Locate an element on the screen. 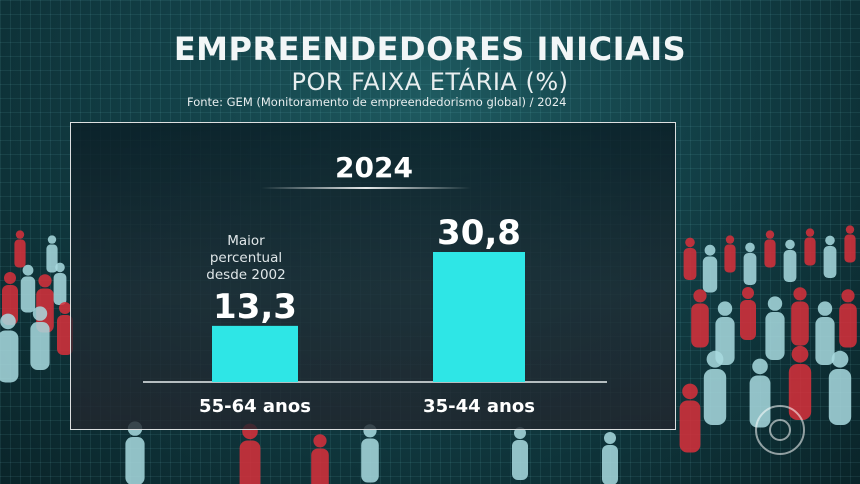 This screenshot has height=484, width=860. chart-annotation: Maior percentual desde 2002 is located at coordinates (246, 258).